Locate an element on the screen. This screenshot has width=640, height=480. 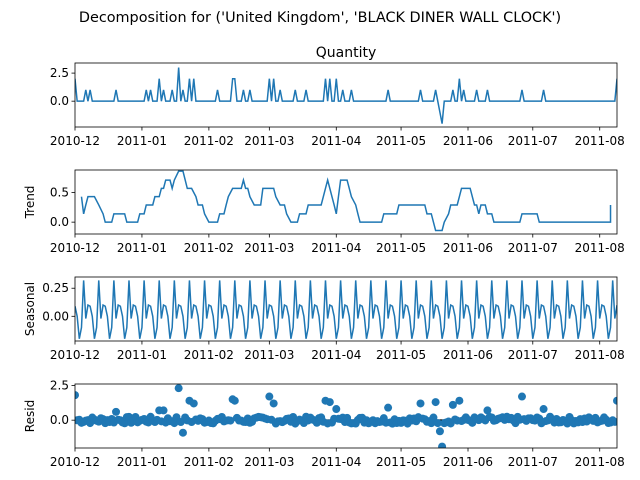
observed-axes-frame is located at coordinates (346, 95).